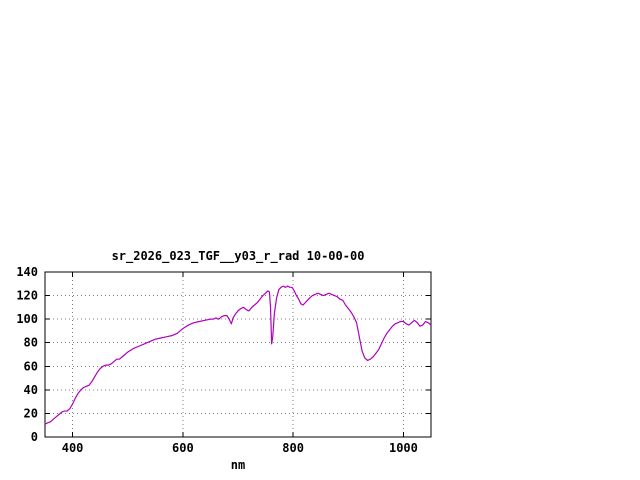  I want to click on svg-text: 20, so click(31, 413).